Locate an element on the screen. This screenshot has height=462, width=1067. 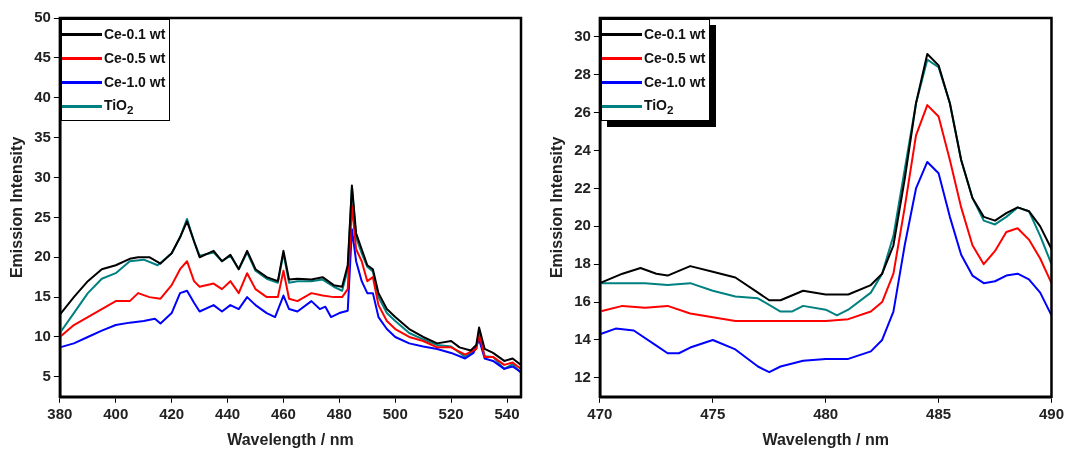
x-tick-label: 380 is located at coordinates (60, 413).